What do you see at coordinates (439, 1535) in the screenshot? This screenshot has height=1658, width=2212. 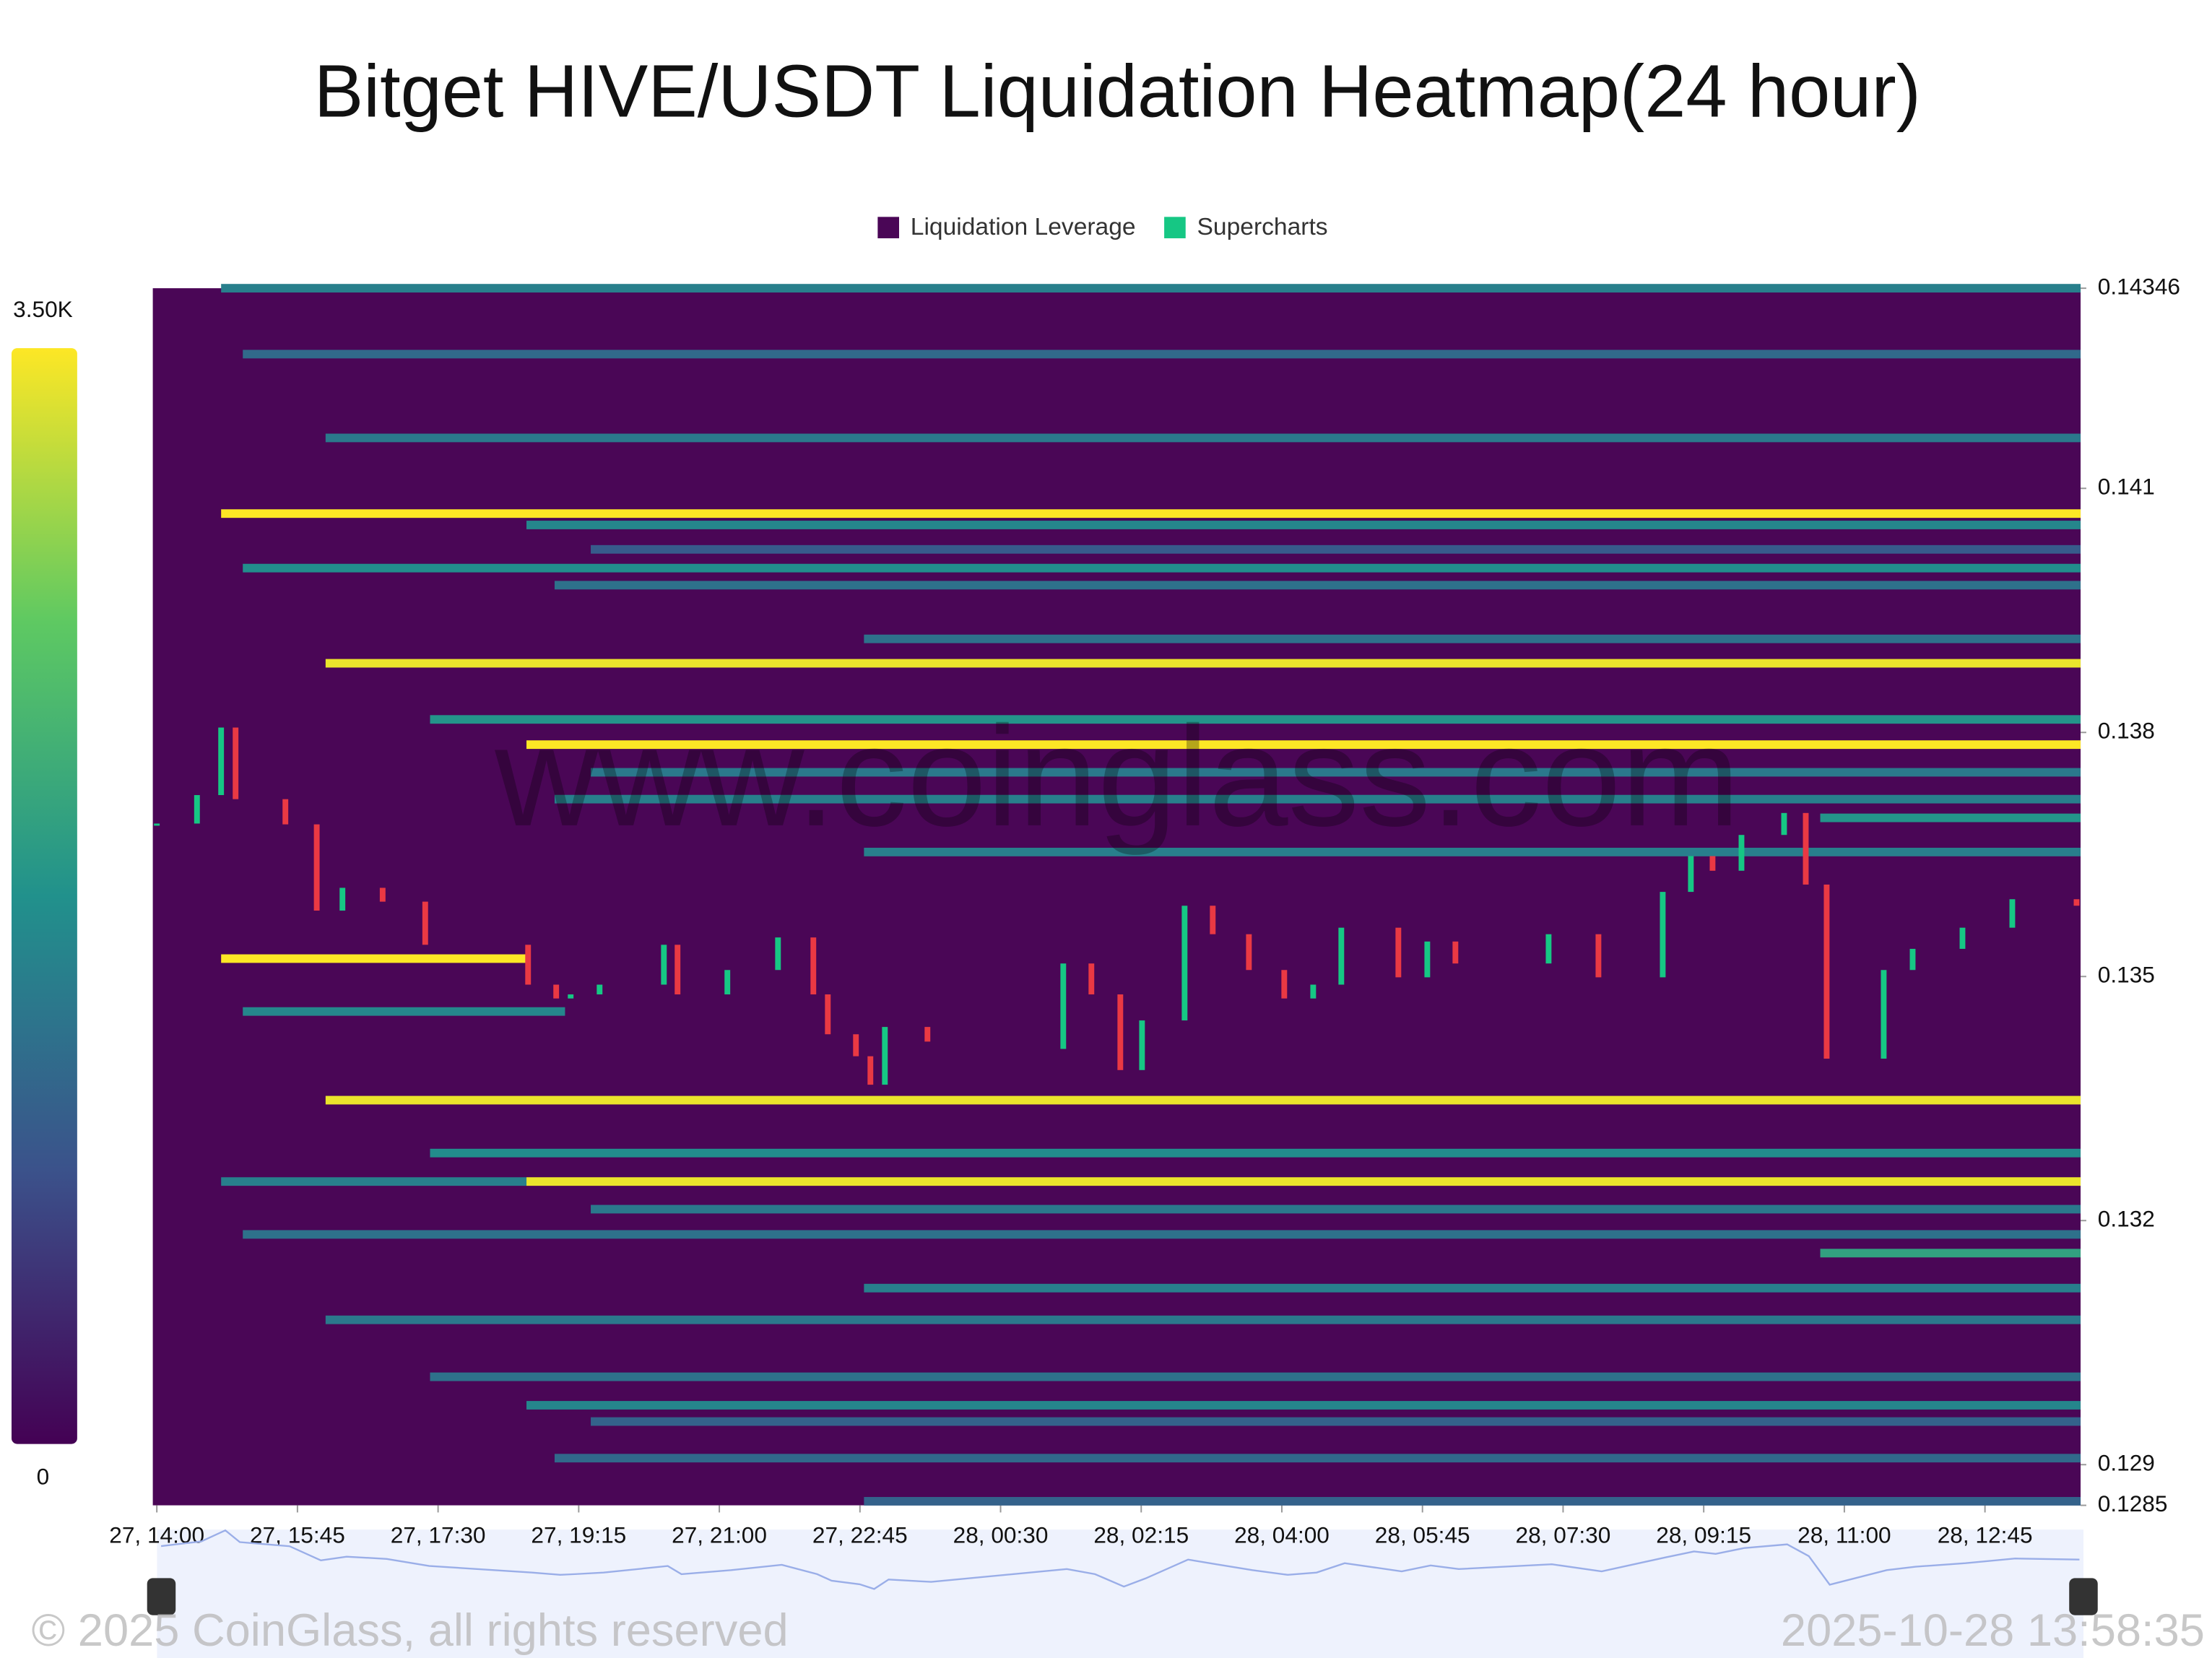 I see `x-tick-label: 27, 17:30` at bounding box center [439, 1535].